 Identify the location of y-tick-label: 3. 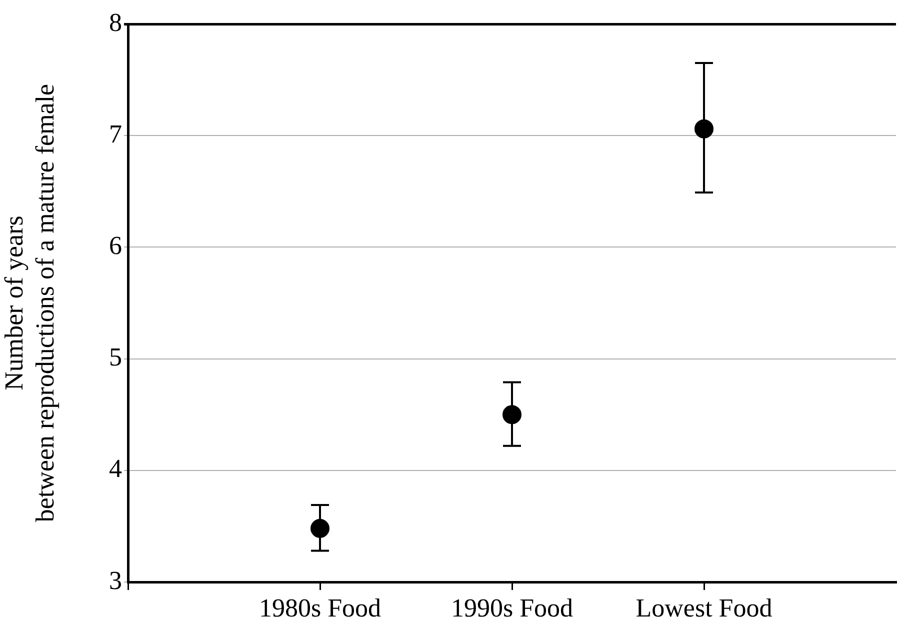
(115, 580).